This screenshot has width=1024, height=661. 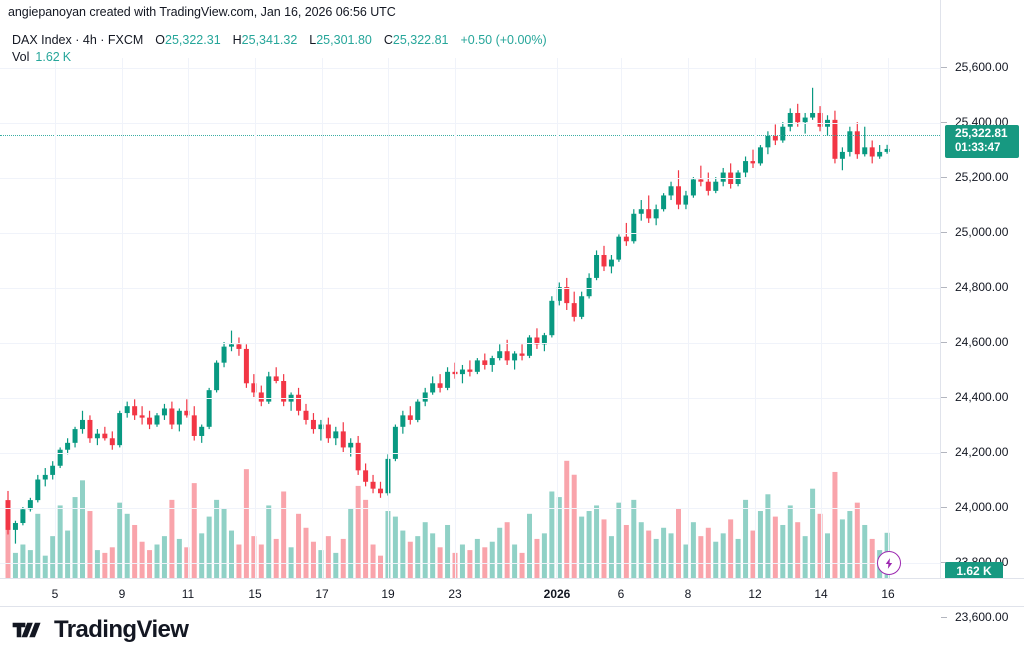 I want to click on bottom-divider, so click(x=512, y=606).